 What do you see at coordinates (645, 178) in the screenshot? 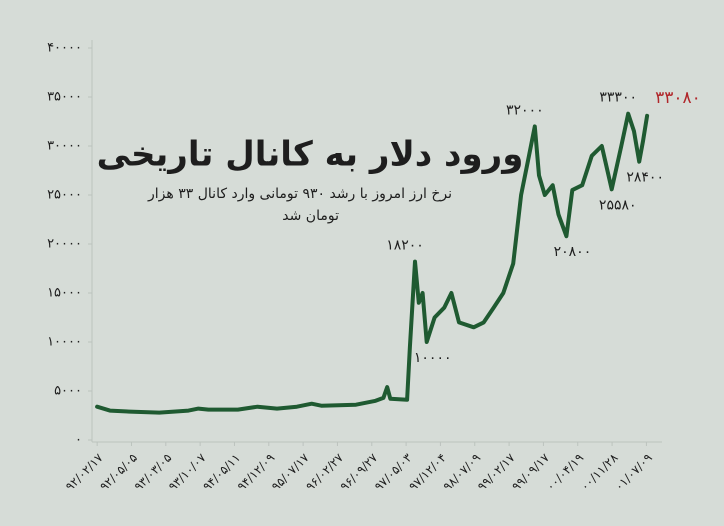
I see `value-label: ۲۸۴۰۰` at bounding box center [645, 178].